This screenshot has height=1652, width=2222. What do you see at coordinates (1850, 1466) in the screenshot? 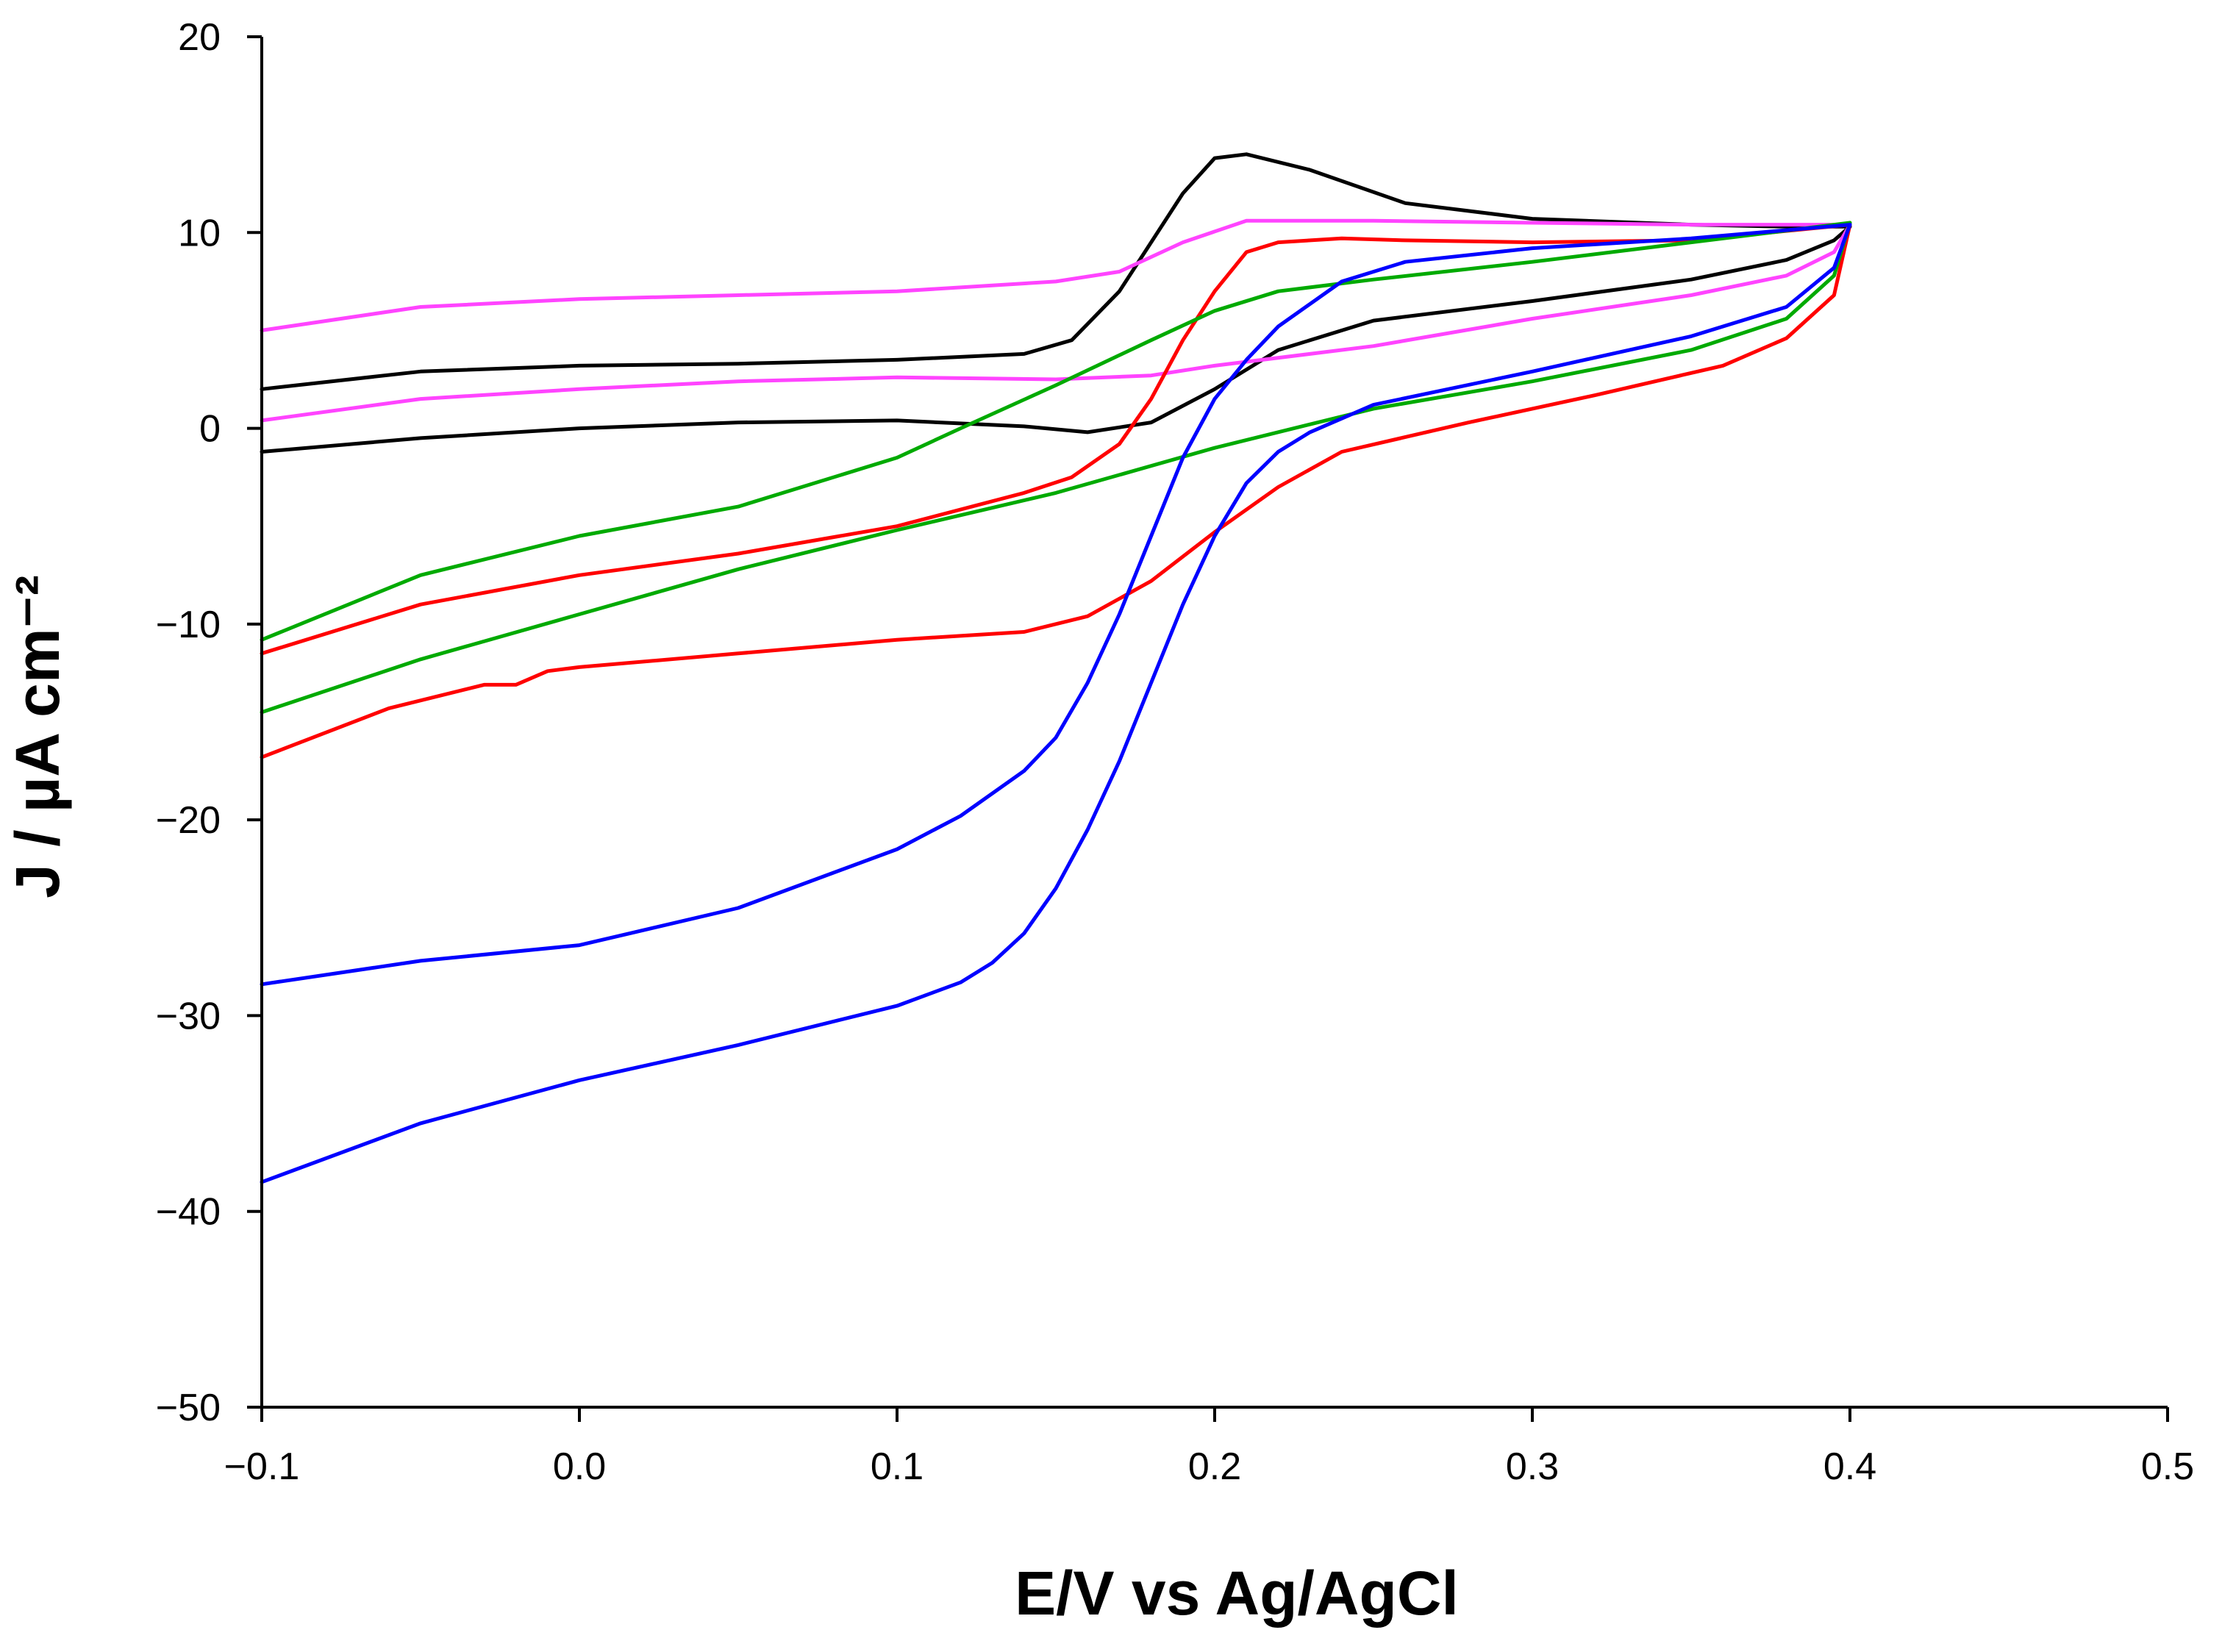
I see `x-tick-label: 0.4` at bounding box center [1850, 1466].